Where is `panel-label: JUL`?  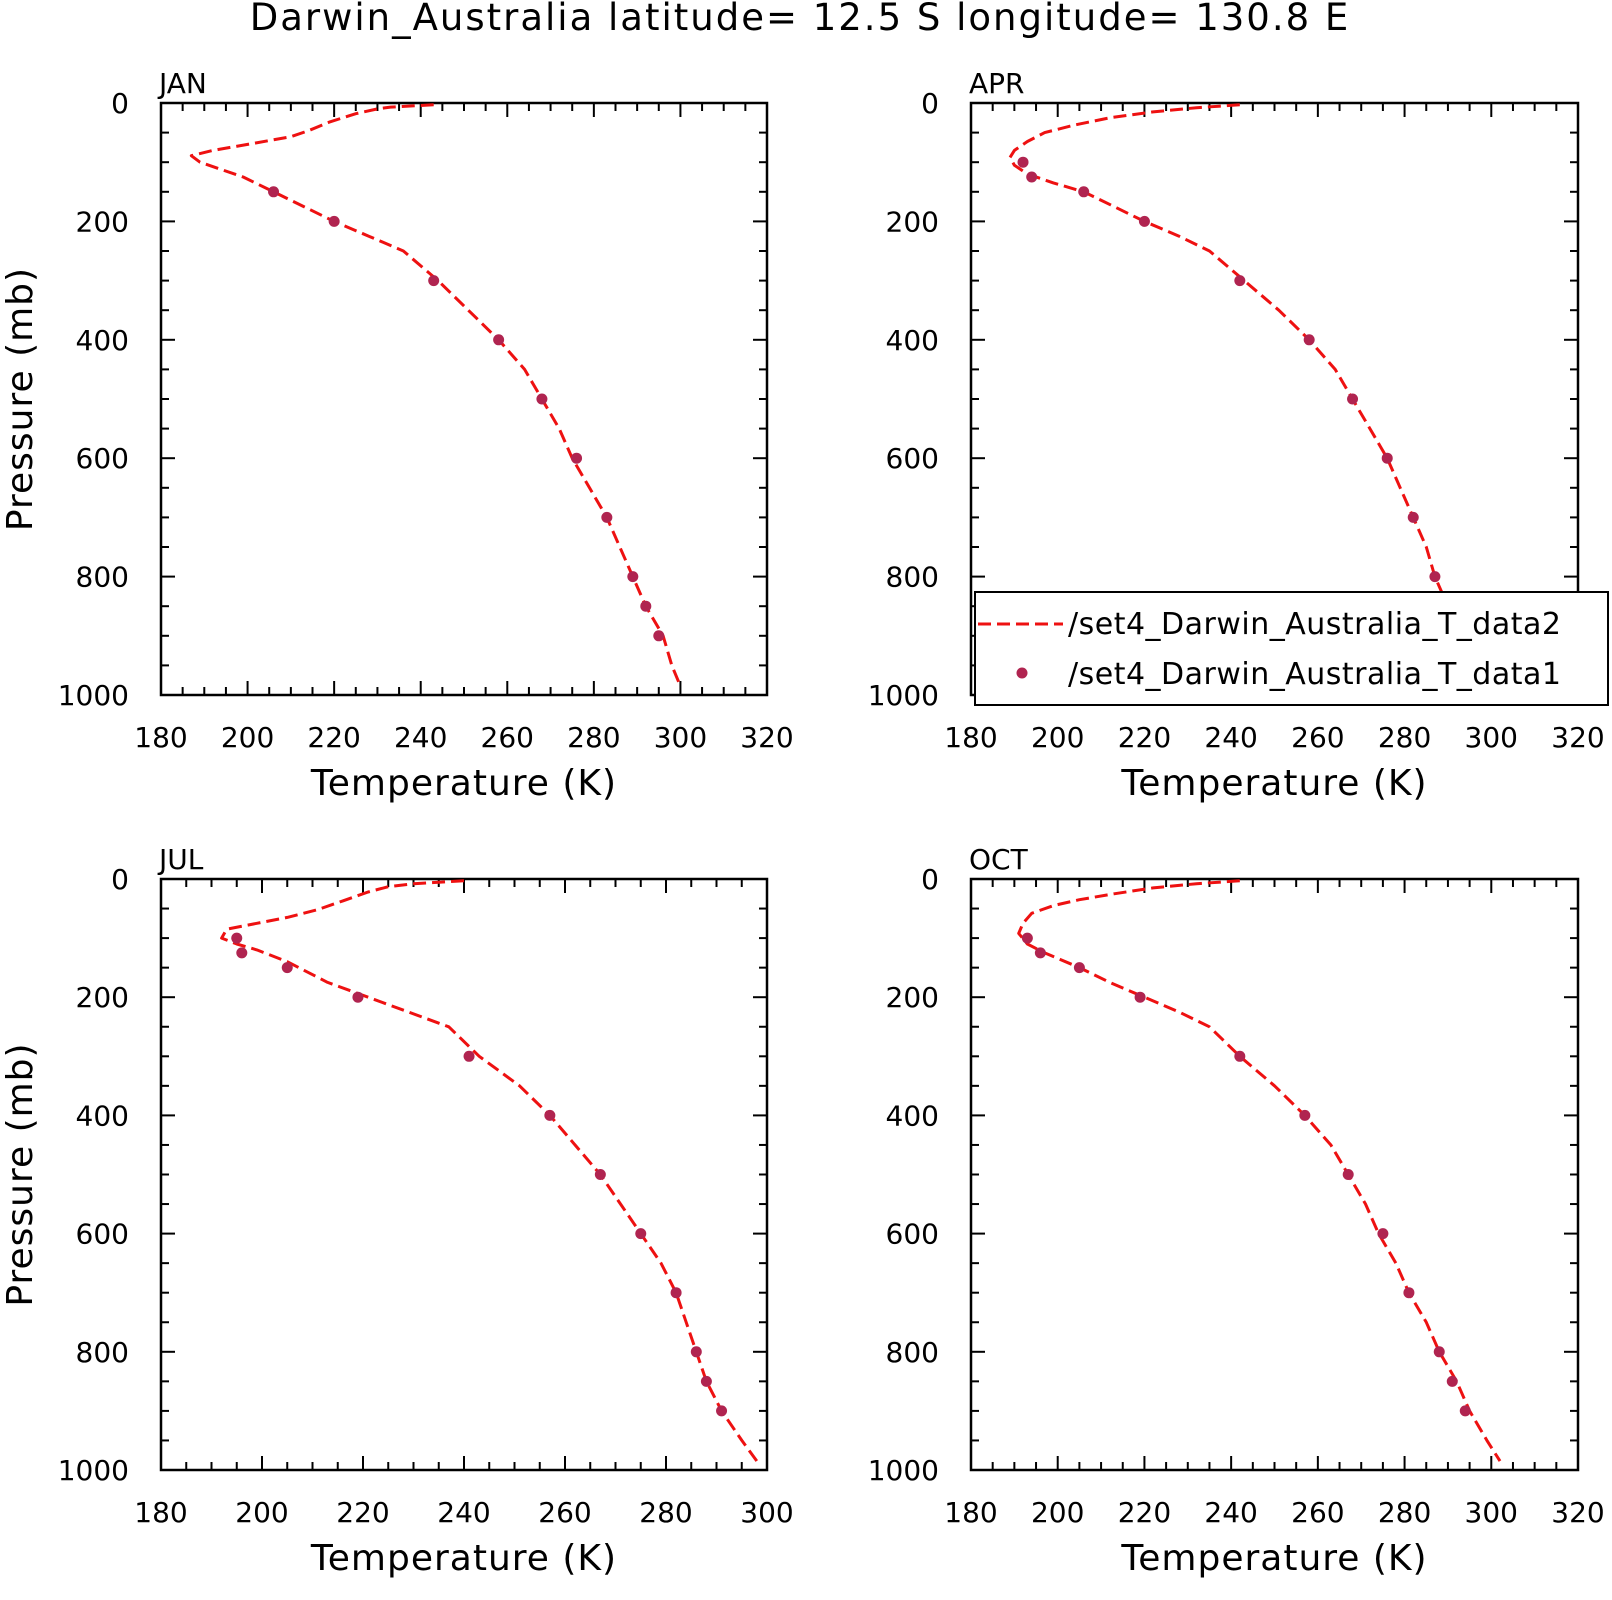 panel-label: JUL is located at coordinates (180, 859).